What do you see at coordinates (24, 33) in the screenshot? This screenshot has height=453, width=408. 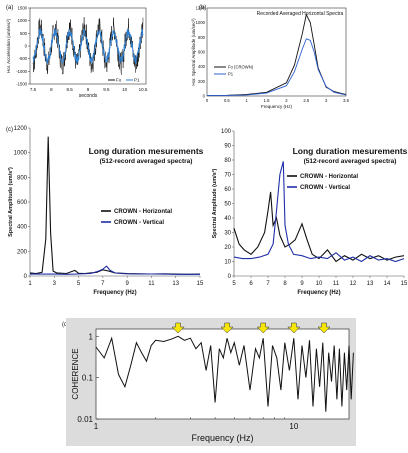 I see `panel-a-ytick-label: 500` at bounding box center [24, 33].